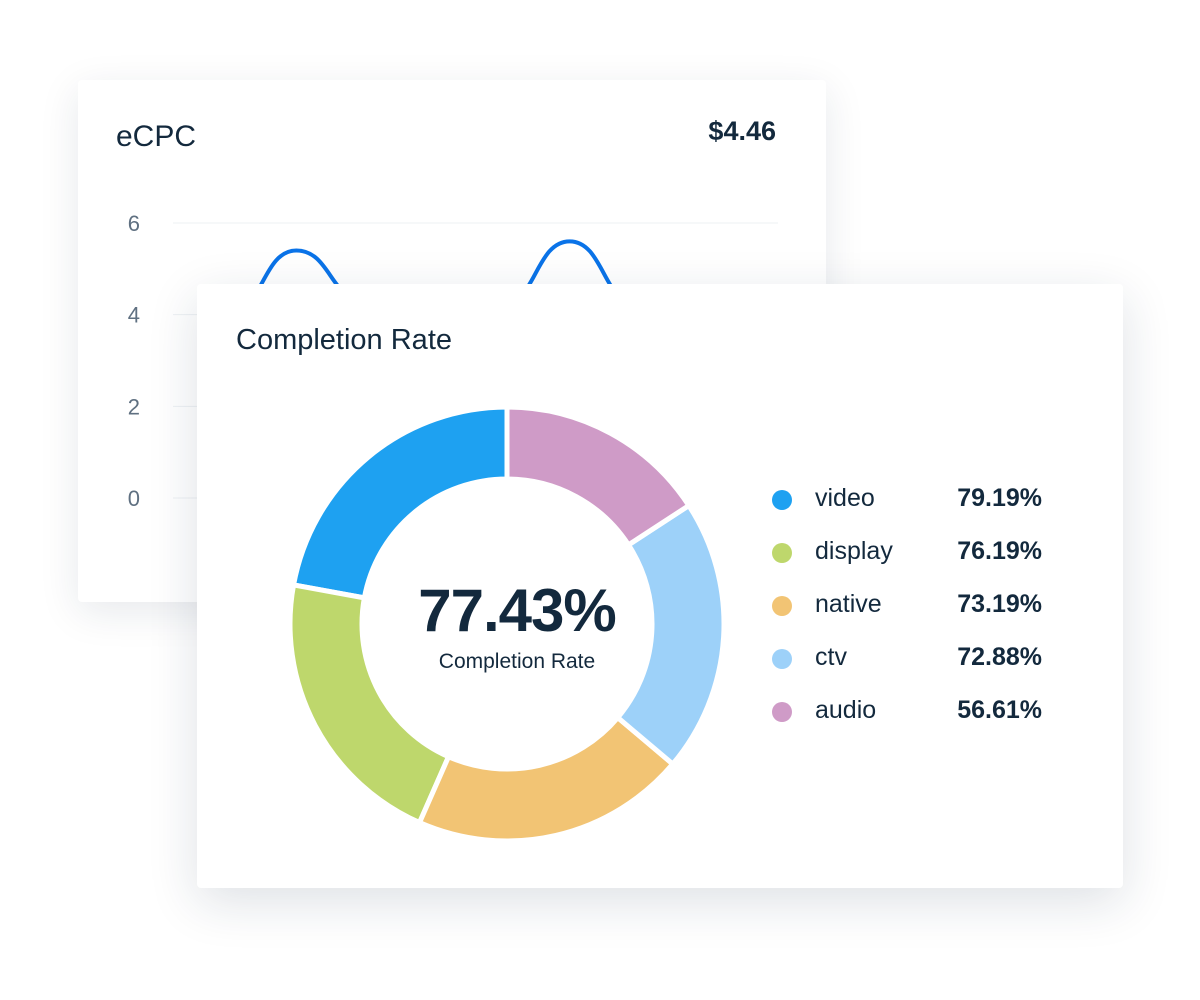 The height and width of the screenshot is (1000, 1200). Describe the element at coordinates (999, 551) in the screenshot. I see `legend-value: 76.19%` at that location.